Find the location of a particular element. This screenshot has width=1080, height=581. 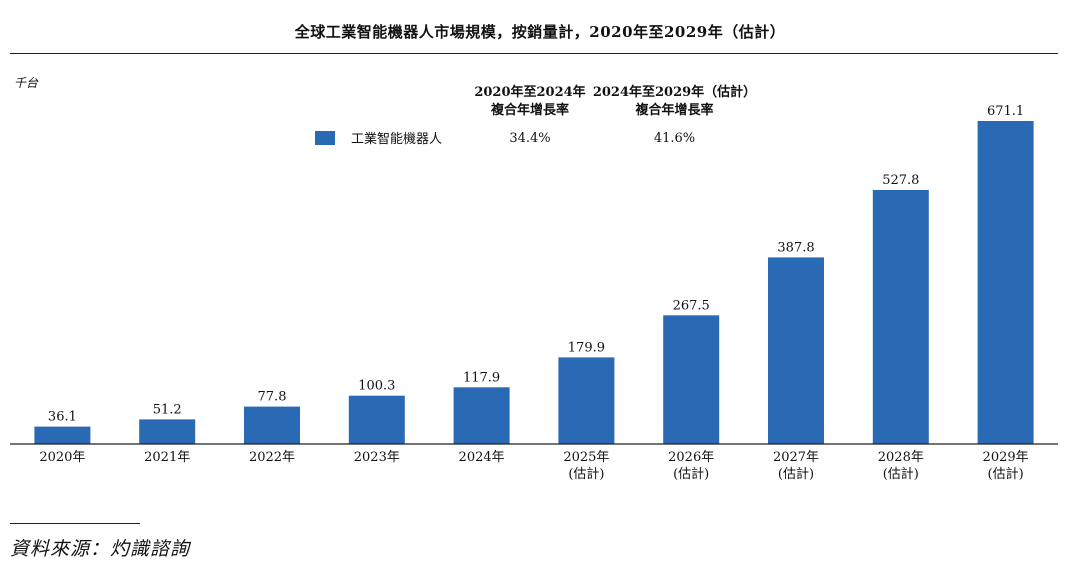

cagr-block-historical: 2020年至2024年 複合年增長率 34.4% is located at coordinates (530, 115).